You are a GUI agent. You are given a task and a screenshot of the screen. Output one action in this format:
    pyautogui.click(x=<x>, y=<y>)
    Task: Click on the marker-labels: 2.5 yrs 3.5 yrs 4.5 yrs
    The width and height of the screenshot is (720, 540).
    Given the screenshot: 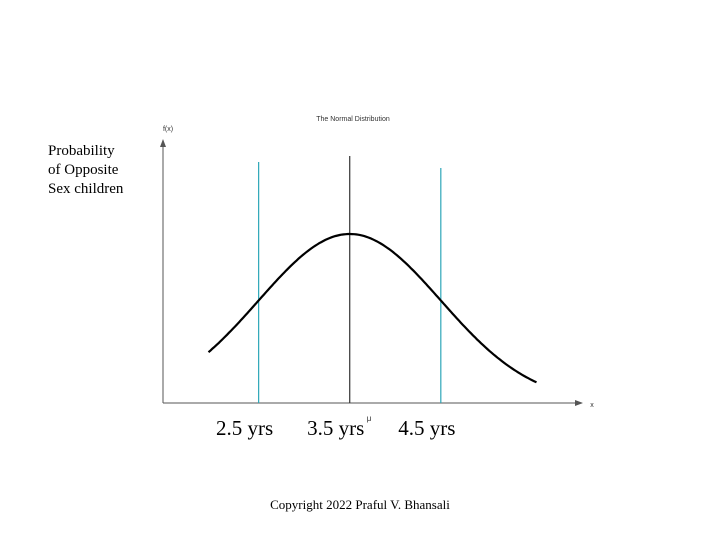 What is the action you would take?
    pyautogui.click(x=335, y=428)
    